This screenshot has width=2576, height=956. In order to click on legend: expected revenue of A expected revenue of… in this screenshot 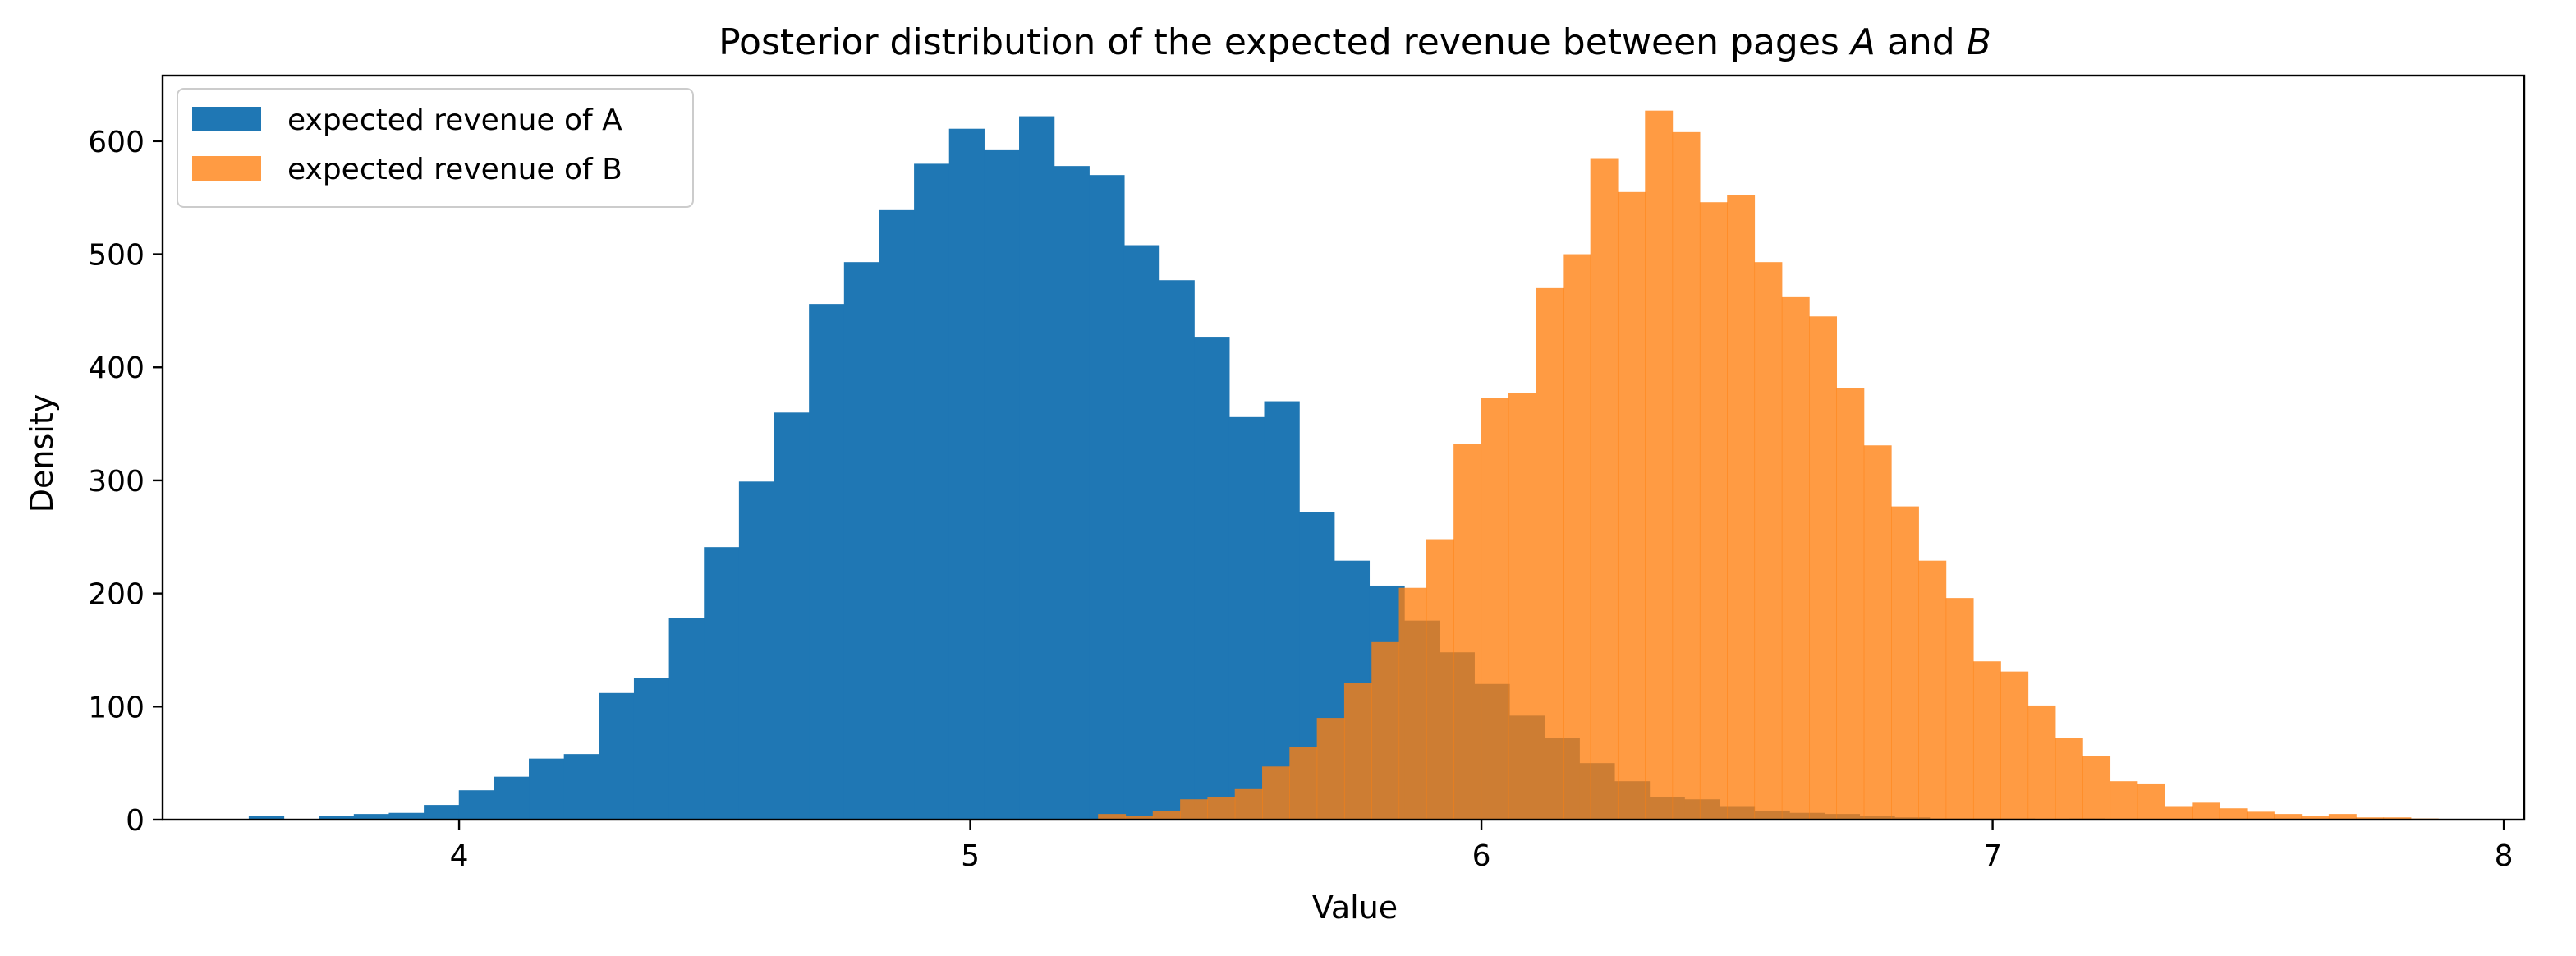, I will do `click(435, 148)`.